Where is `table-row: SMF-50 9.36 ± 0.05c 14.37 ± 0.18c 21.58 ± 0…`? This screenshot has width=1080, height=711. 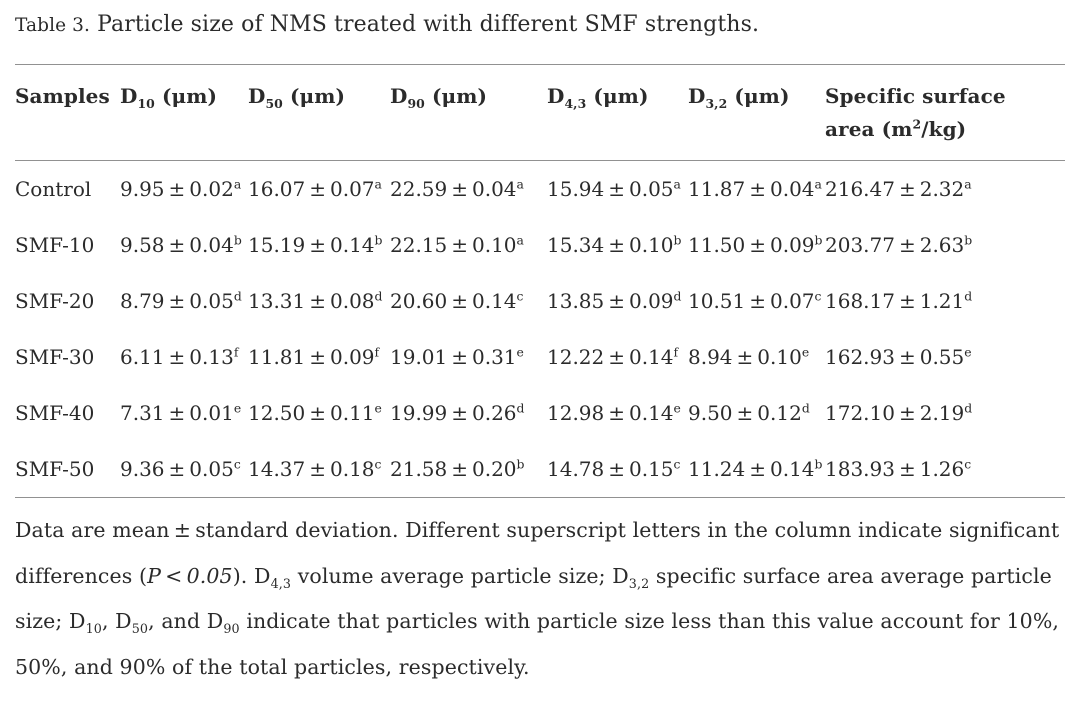
table-row: SMF-50 9.36 ± 0.05c 14.37 ± 0.18c 21.58 ± 0… is located at coordinates (540, 469).